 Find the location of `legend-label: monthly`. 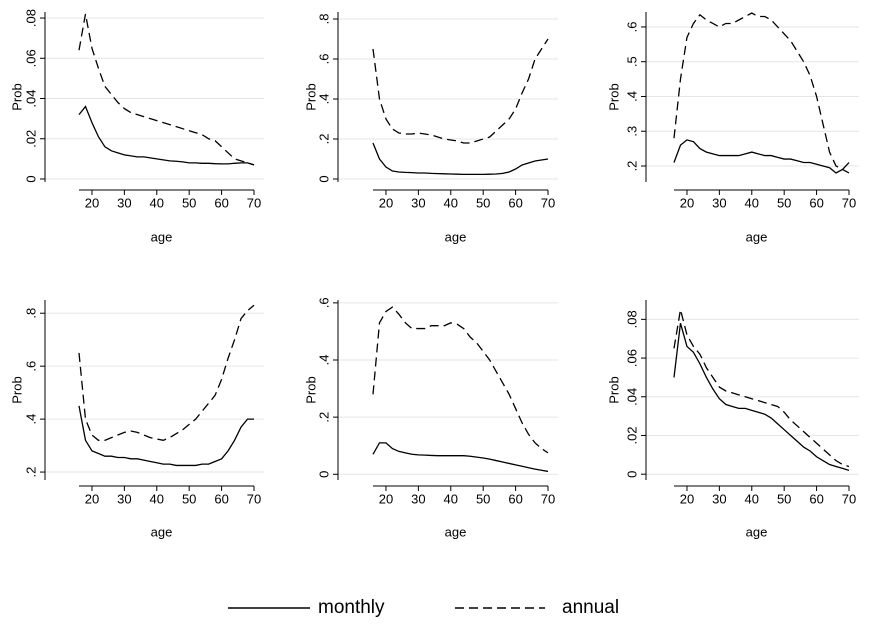

legend-label: monthly is located at coordinates (351, 607).